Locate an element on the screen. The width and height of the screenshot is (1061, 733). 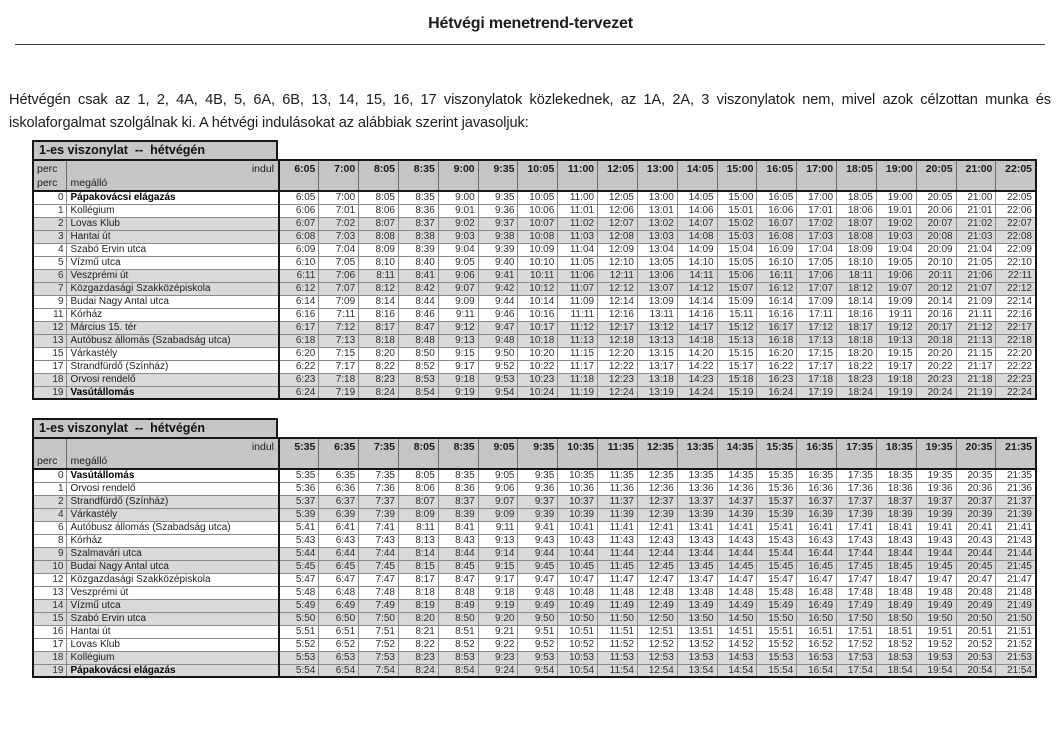
time-cell: 19:43 is located at coordinates (936, 540).